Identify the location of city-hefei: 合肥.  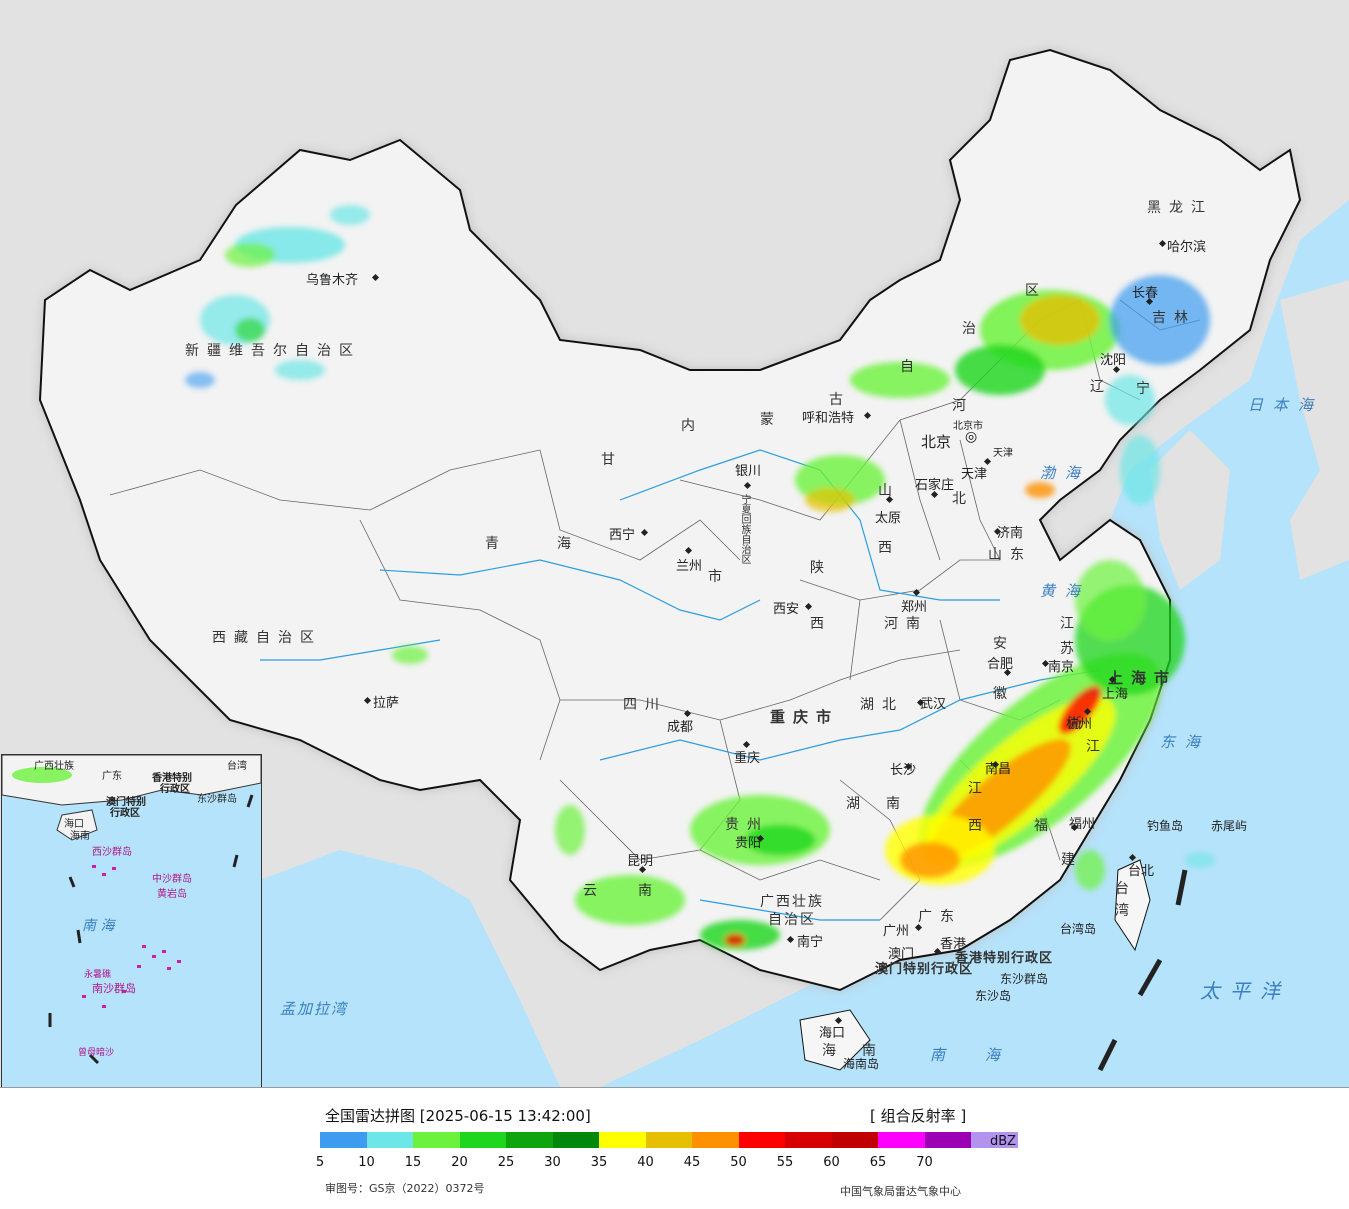
(1000, 664).